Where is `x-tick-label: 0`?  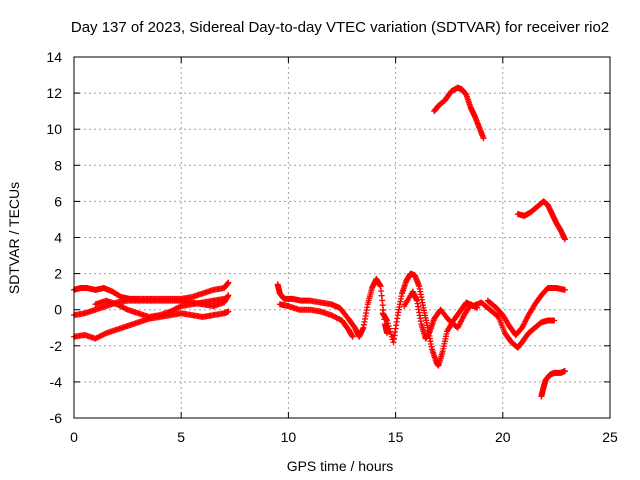
x-tick-label: 0 is located at coordinates (74, 437).